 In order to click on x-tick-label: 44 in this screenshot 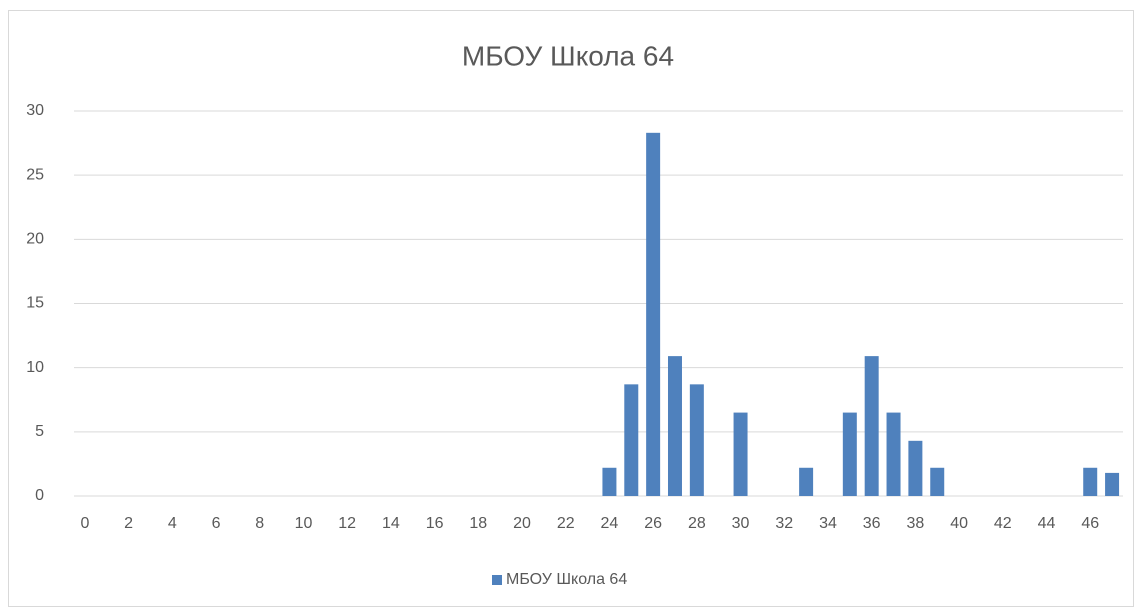, I will do `click(1047, 523)`.